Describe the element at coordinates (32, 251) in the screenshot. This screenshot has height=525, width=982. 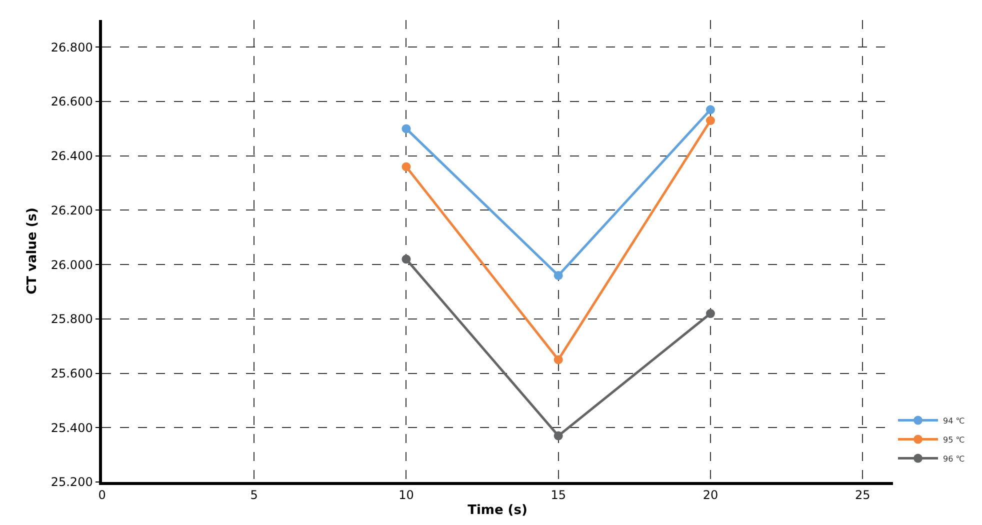
I see `y-axis-title: CT value (s)` at that location.